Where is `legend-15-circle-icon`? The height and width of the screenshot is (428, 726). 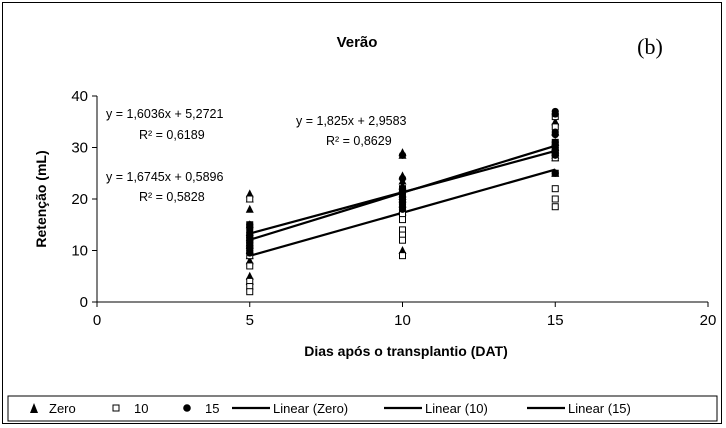
legend-15-circle-icon is located at coordinates (187, 408).